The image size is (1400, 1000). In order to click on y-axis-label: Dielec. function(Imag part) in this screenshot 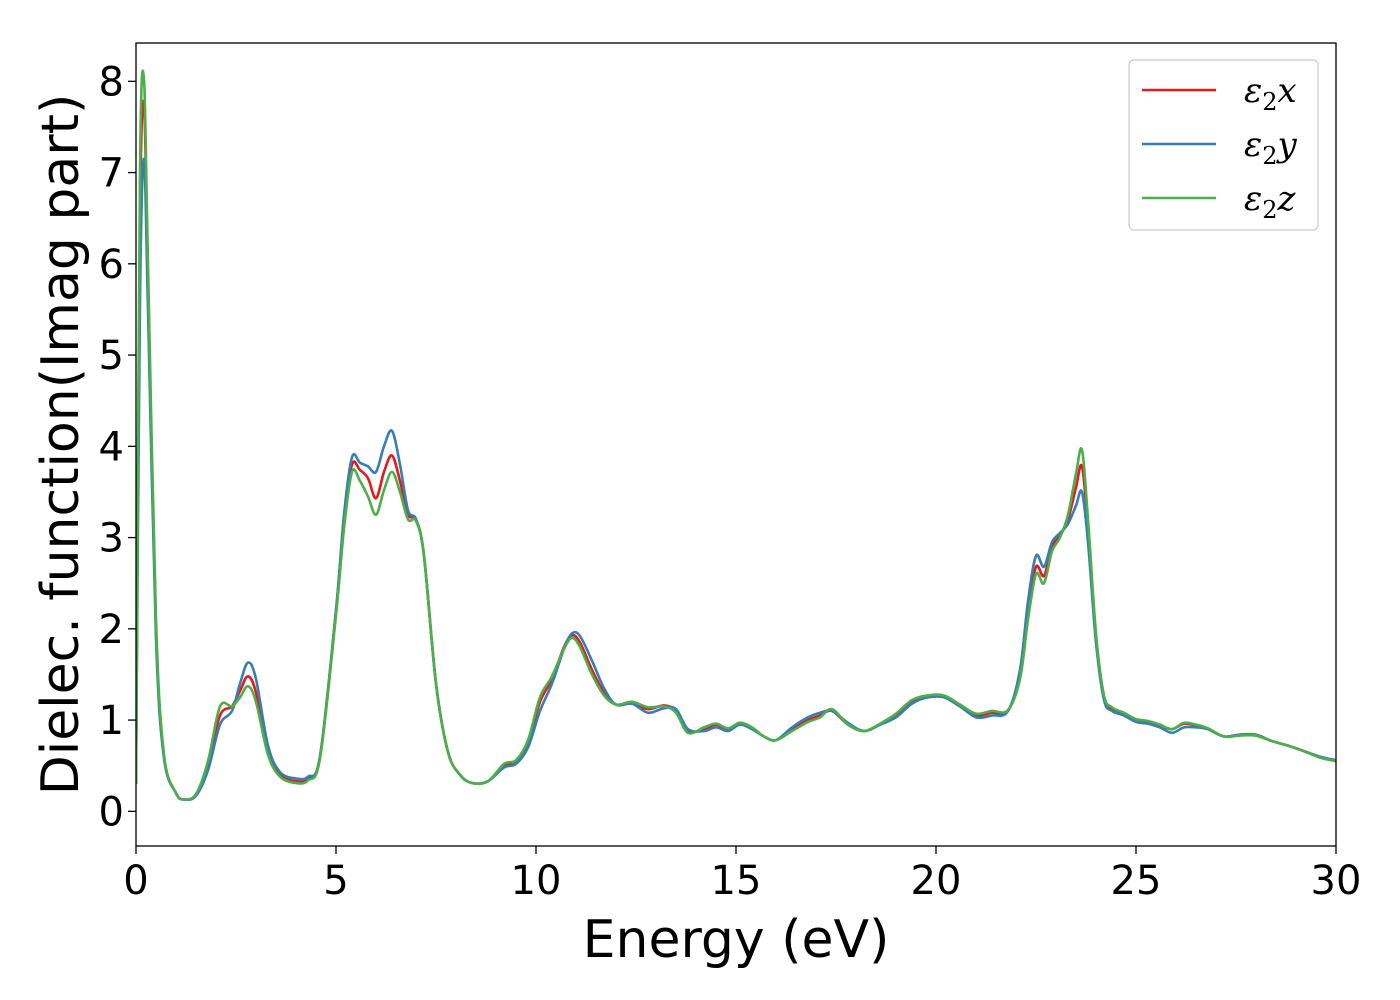, I will do `click(61, 445)`.